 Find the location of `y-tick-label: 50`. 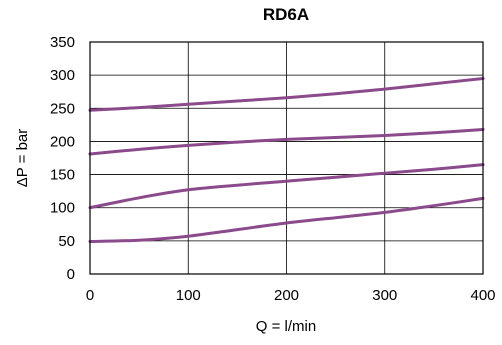

y-tick-label: 50 is located at coordinates (66, 241).